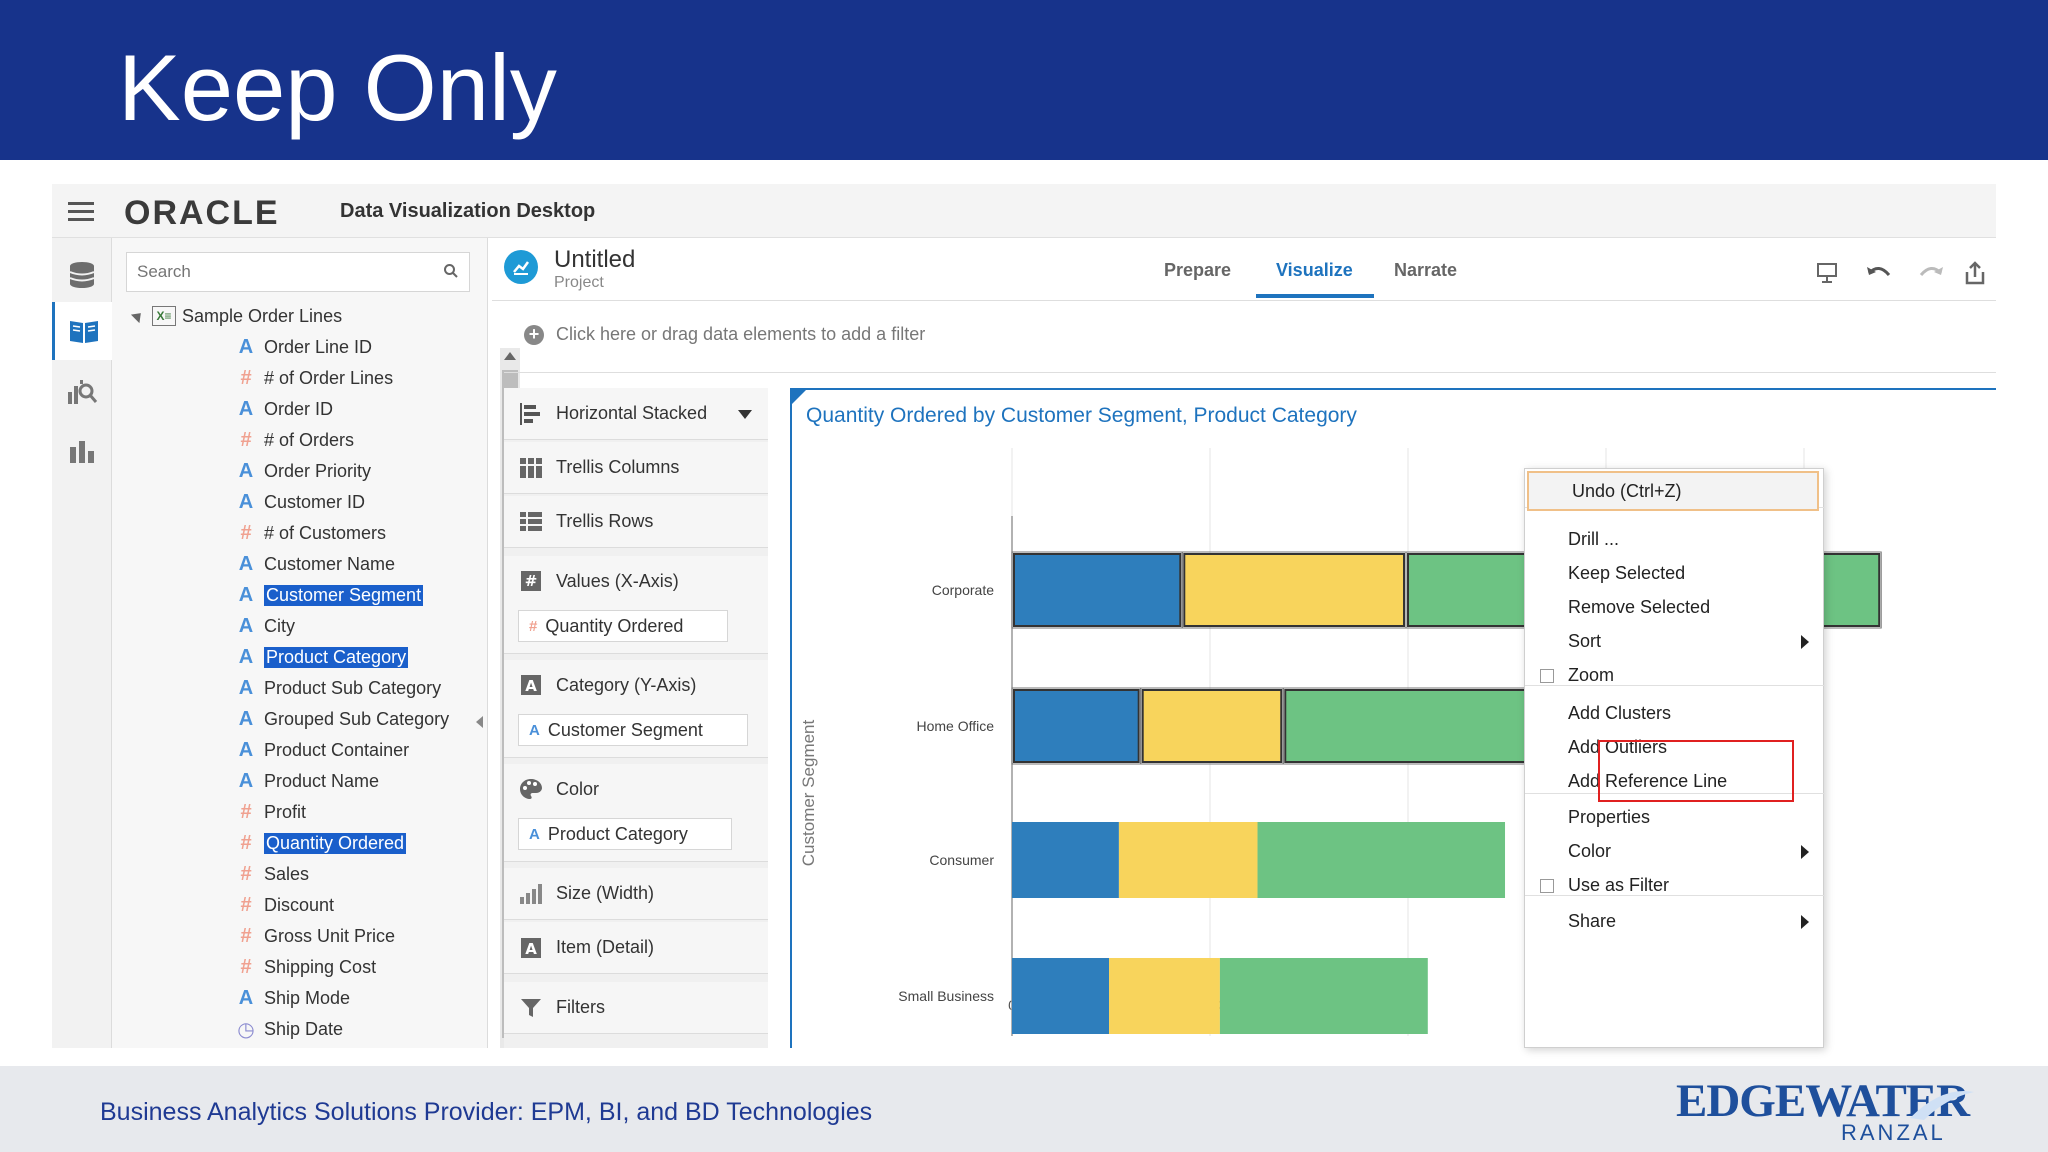  What do you see at coordinates (282, 564) in the screenshot?
I see `data-element-item: A Customer Name` at bounding box center [282, 564].